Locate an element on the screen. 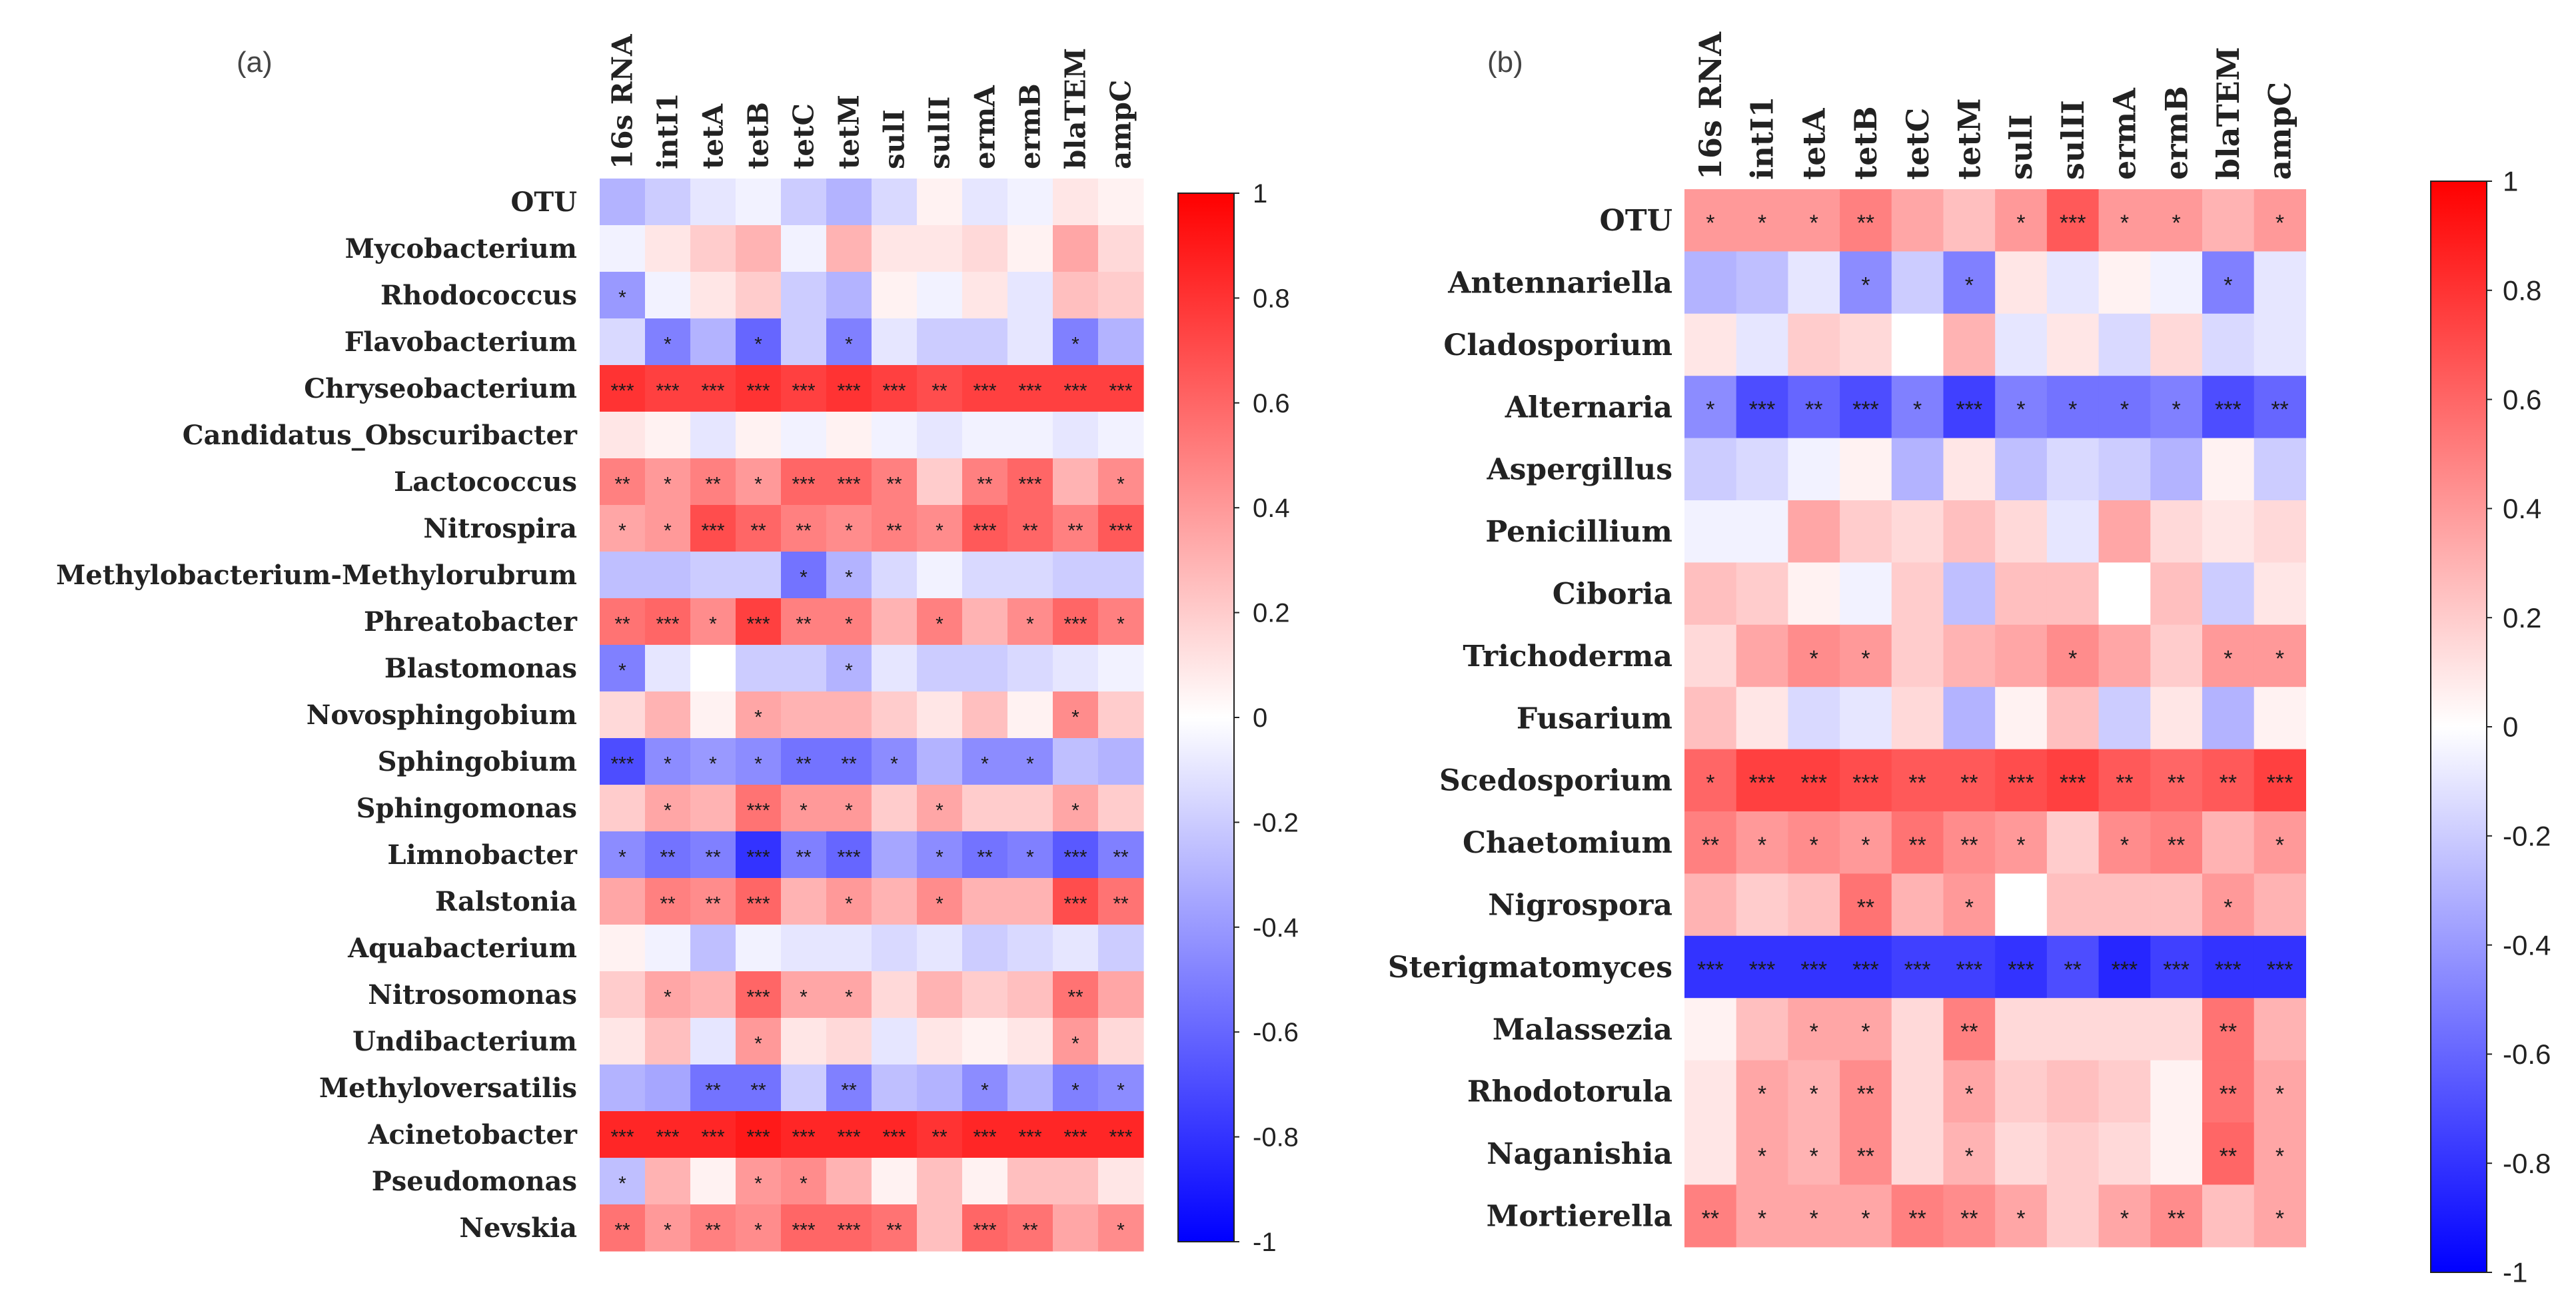  colorbar-tick-label: -0.2 is located at coordinates (2527, 836).